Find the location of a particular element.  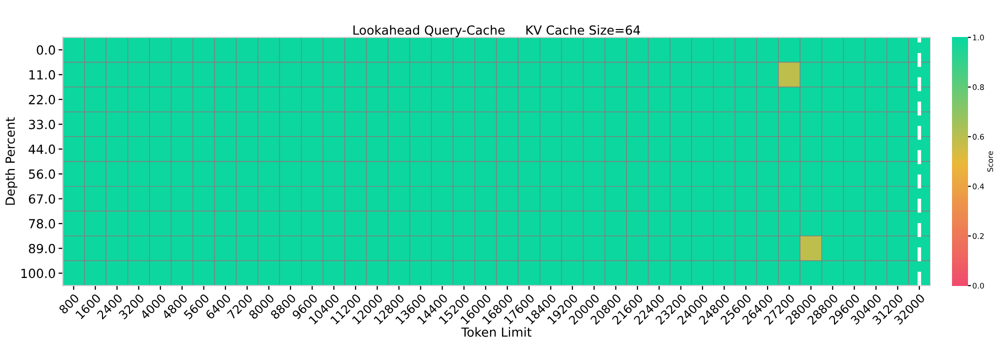

y-tick-label: 33.0 is located at coordinates (42, 125).